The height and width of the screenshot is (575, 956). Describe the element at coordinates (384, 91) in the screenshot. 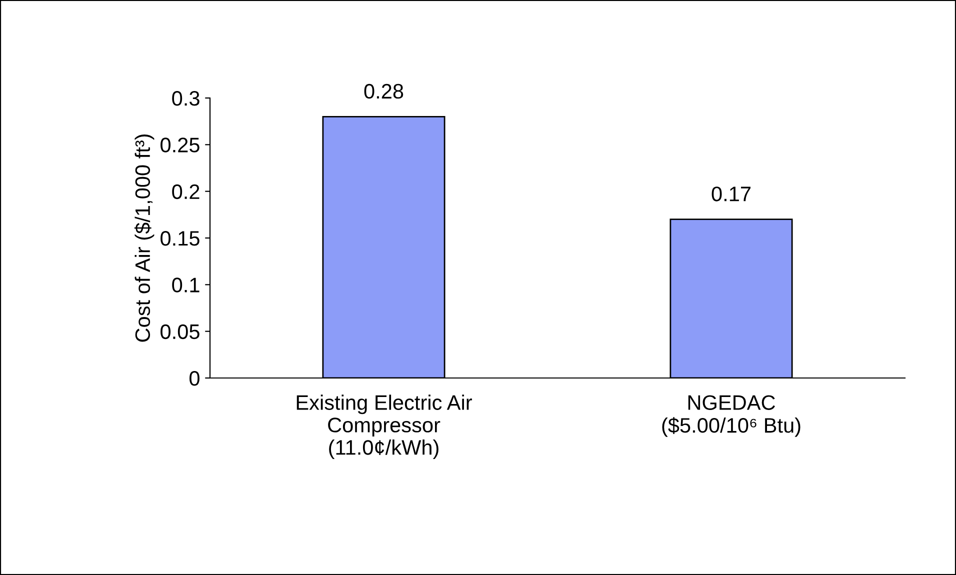

I see `data-label: 0.28` at that location.